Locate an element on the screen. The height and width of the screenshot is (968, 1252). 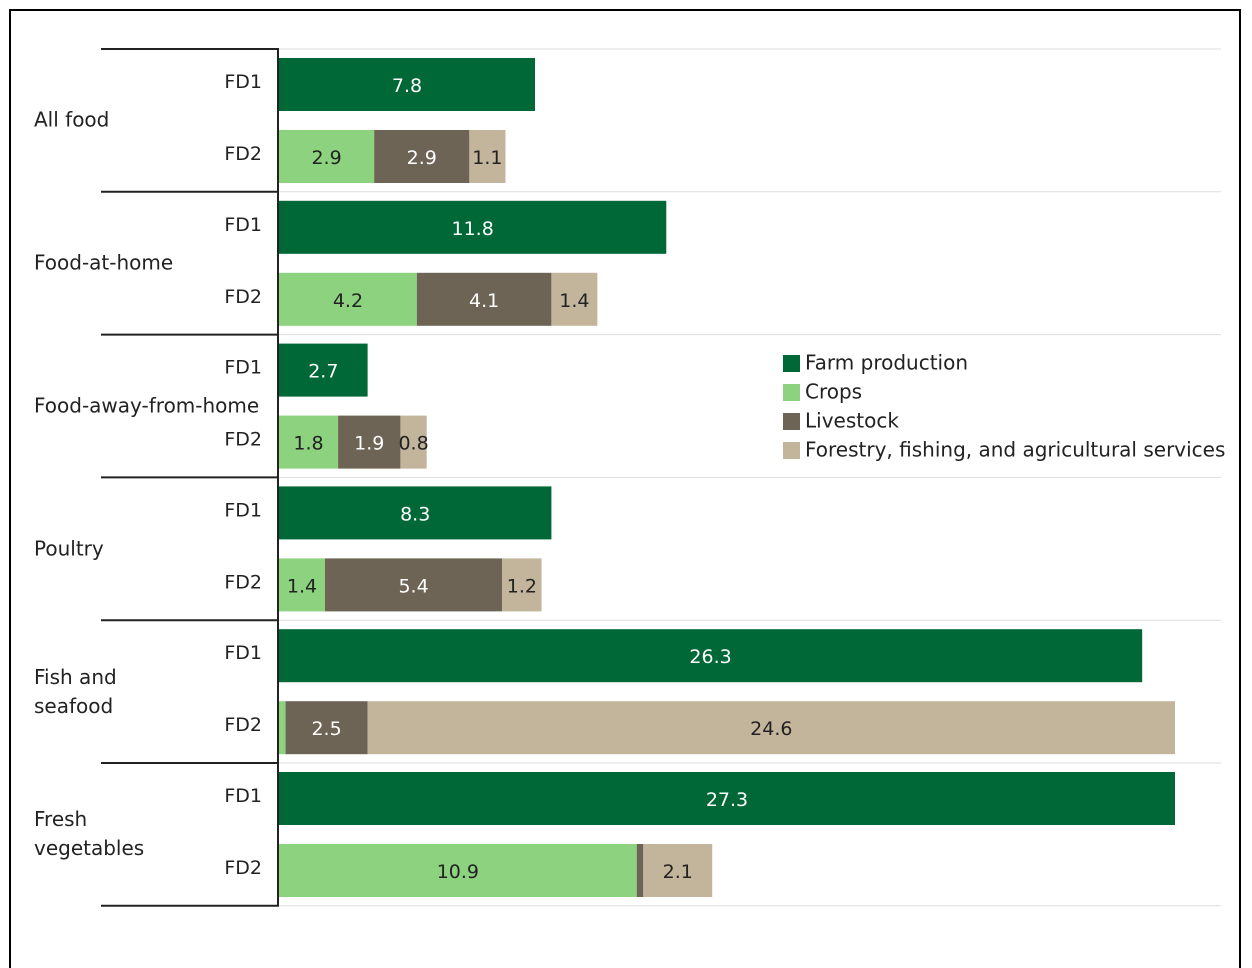
data-label: 1.9 is located at coordinates (369, 444).